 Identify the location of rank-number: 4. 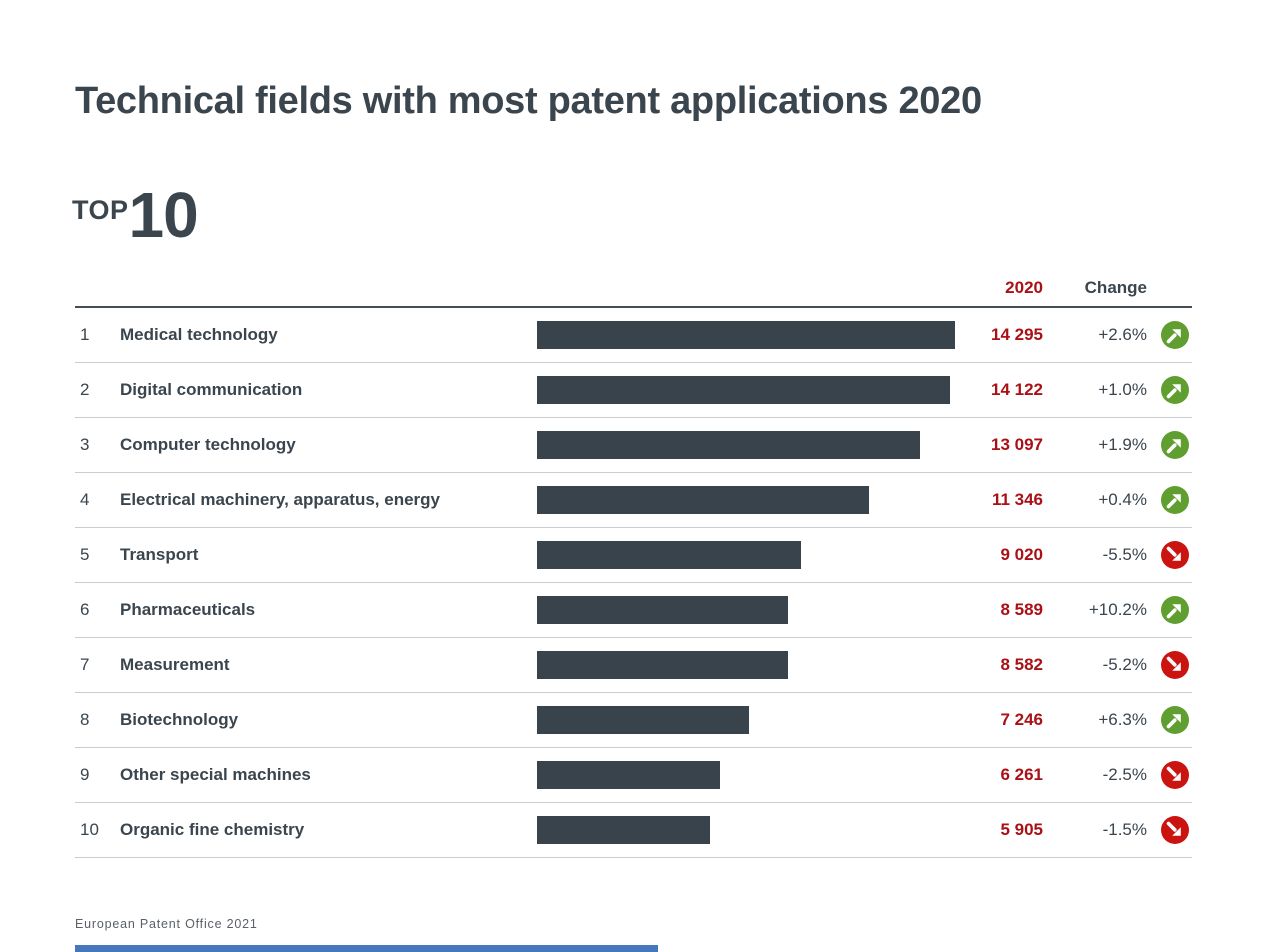
(85, 499).